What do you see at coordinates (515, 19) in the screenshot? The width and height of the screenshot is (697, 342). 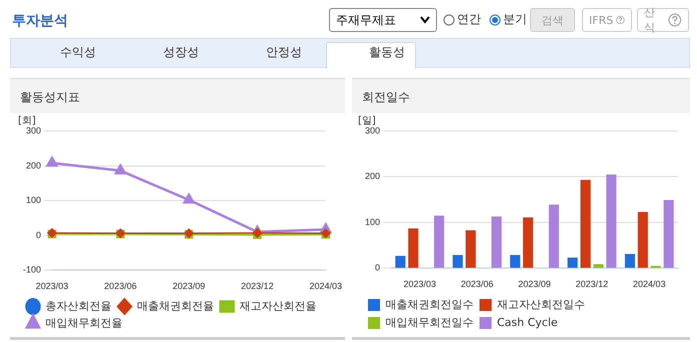 I see `text: 분기` at bounding box center [515, 19].